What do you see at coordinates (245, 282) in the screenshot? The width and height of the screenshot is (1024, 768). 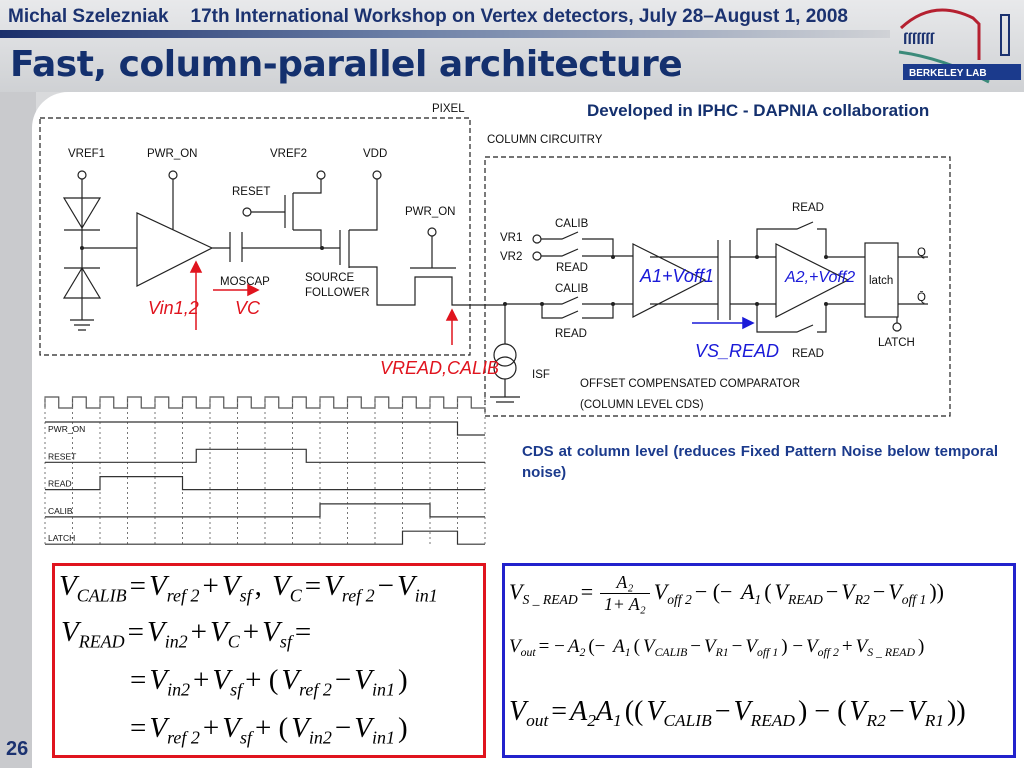 I see `moscap-label: MOSCAP` at bounding box center [245, 282].